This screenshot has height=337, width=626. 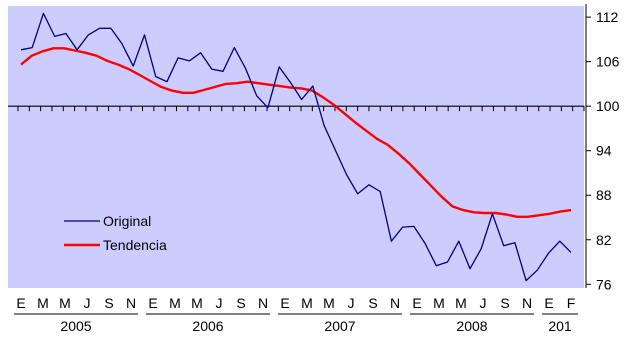 I want to click on x-year-label: 2007, so click(x=339, y=326).